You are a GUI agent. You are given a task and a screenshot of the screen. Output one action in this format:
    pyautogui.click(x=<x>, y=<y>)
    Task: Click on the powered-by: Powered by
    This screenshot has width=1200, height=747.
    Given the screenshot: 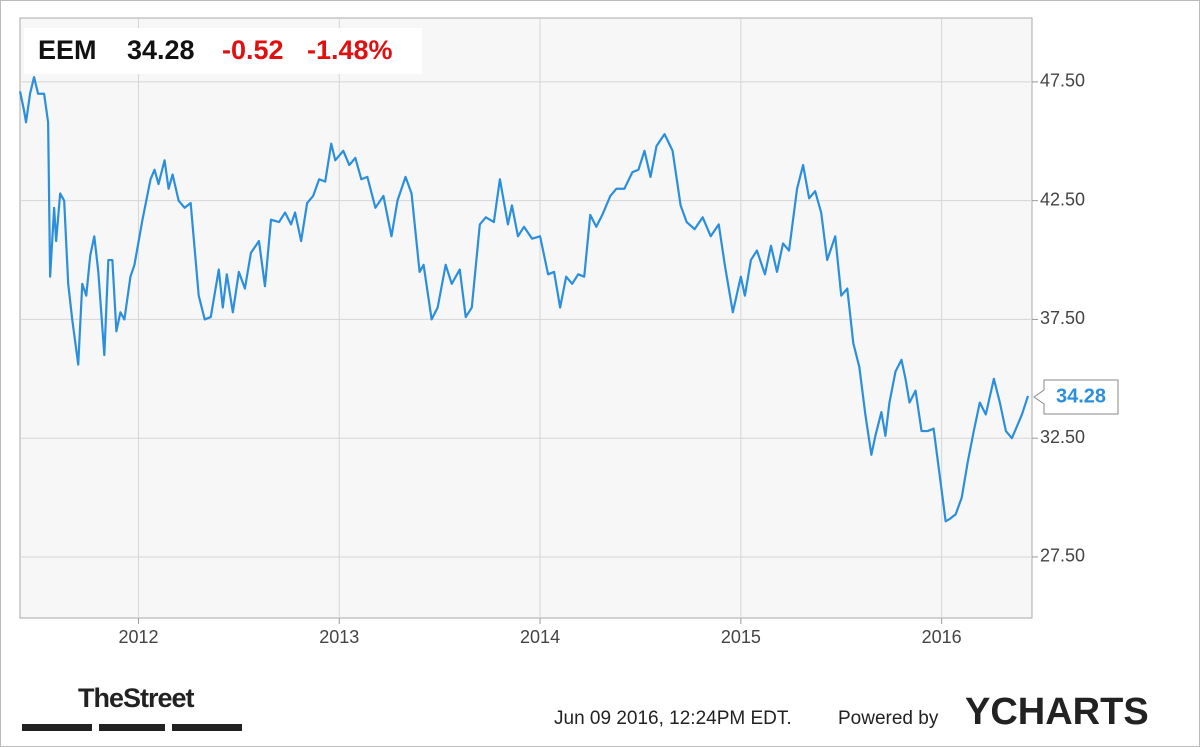 What is the action you would take?
    pyautogui.click(x=888, y=718)
    